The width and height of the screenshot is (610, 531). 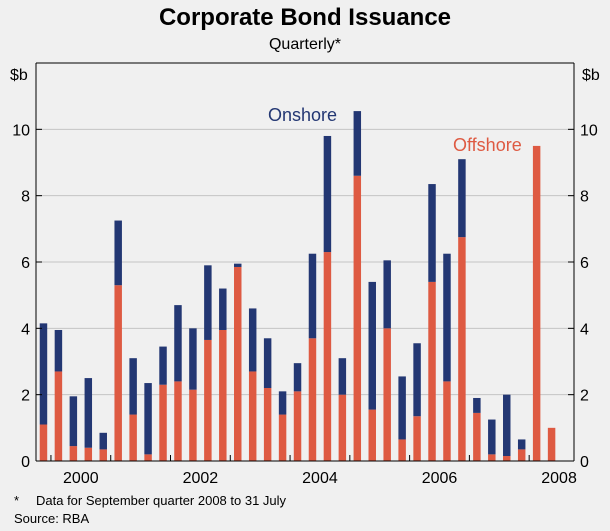 I want to click on footnote-marker: *, so click(x=17, y=500).